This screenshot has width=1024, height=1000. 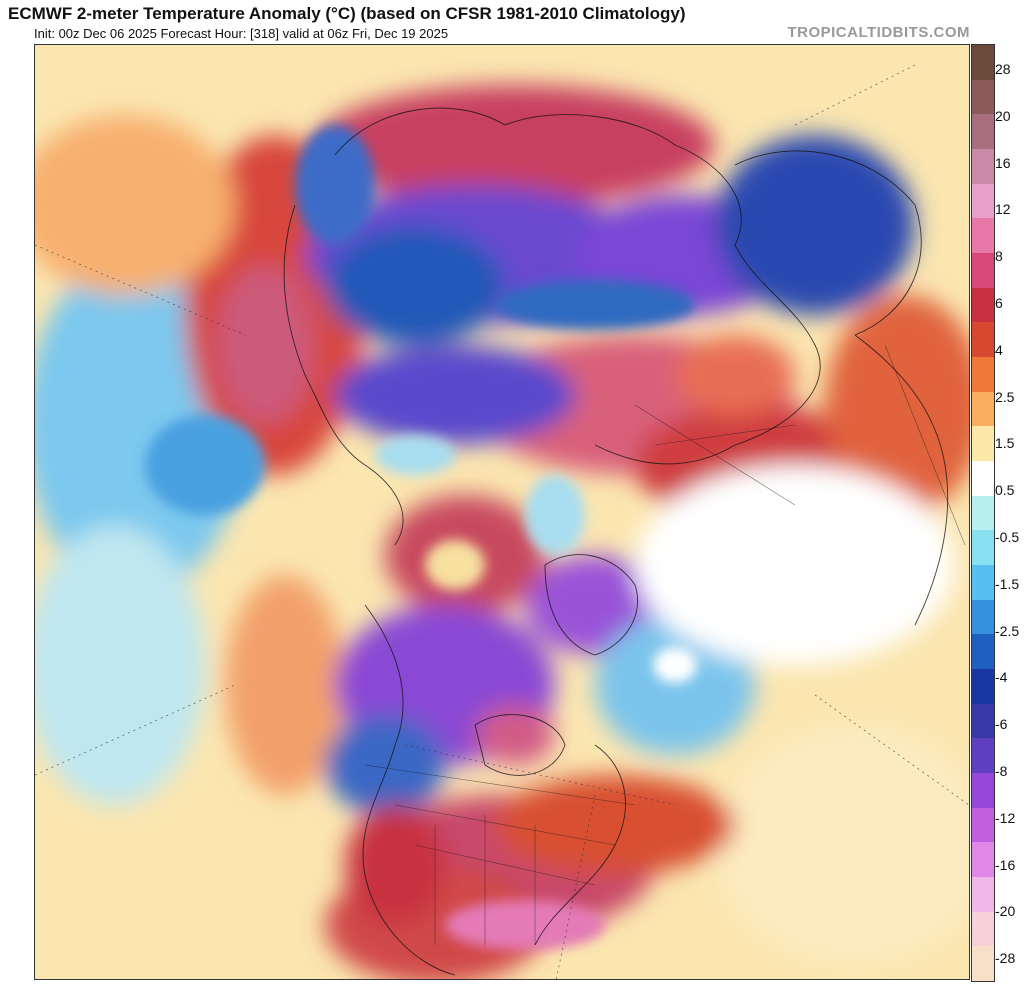 I want to click on colorbar-tick-label: -1.5, so click(x=1007, y=583).